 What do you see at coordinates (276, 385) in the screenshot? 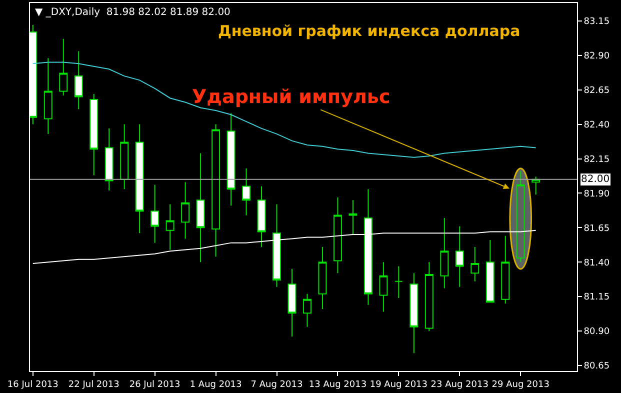
I see `x-tick-label: 7 Aug 2013` at bounding box center [276, 385].